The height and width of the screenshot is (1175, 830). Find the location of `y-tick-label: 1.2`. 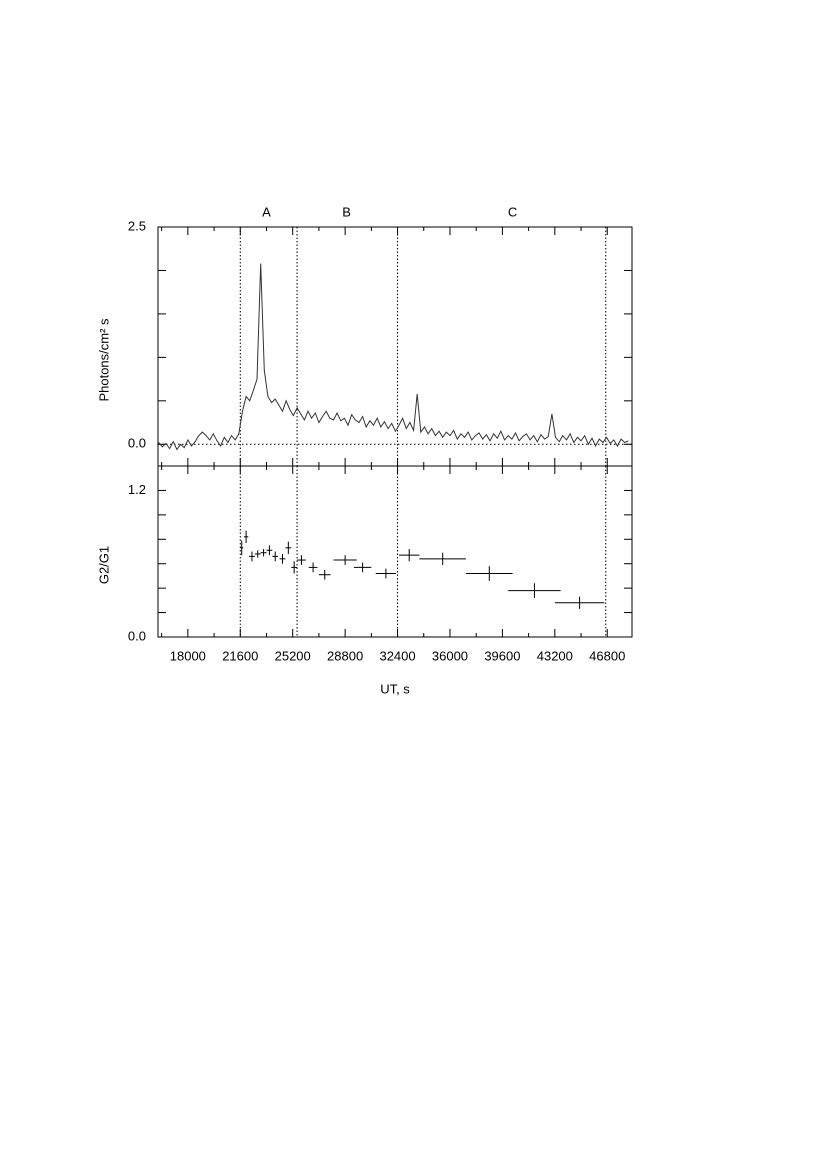

y-tick-label: 1.2 is located at coordinates (137, 489).